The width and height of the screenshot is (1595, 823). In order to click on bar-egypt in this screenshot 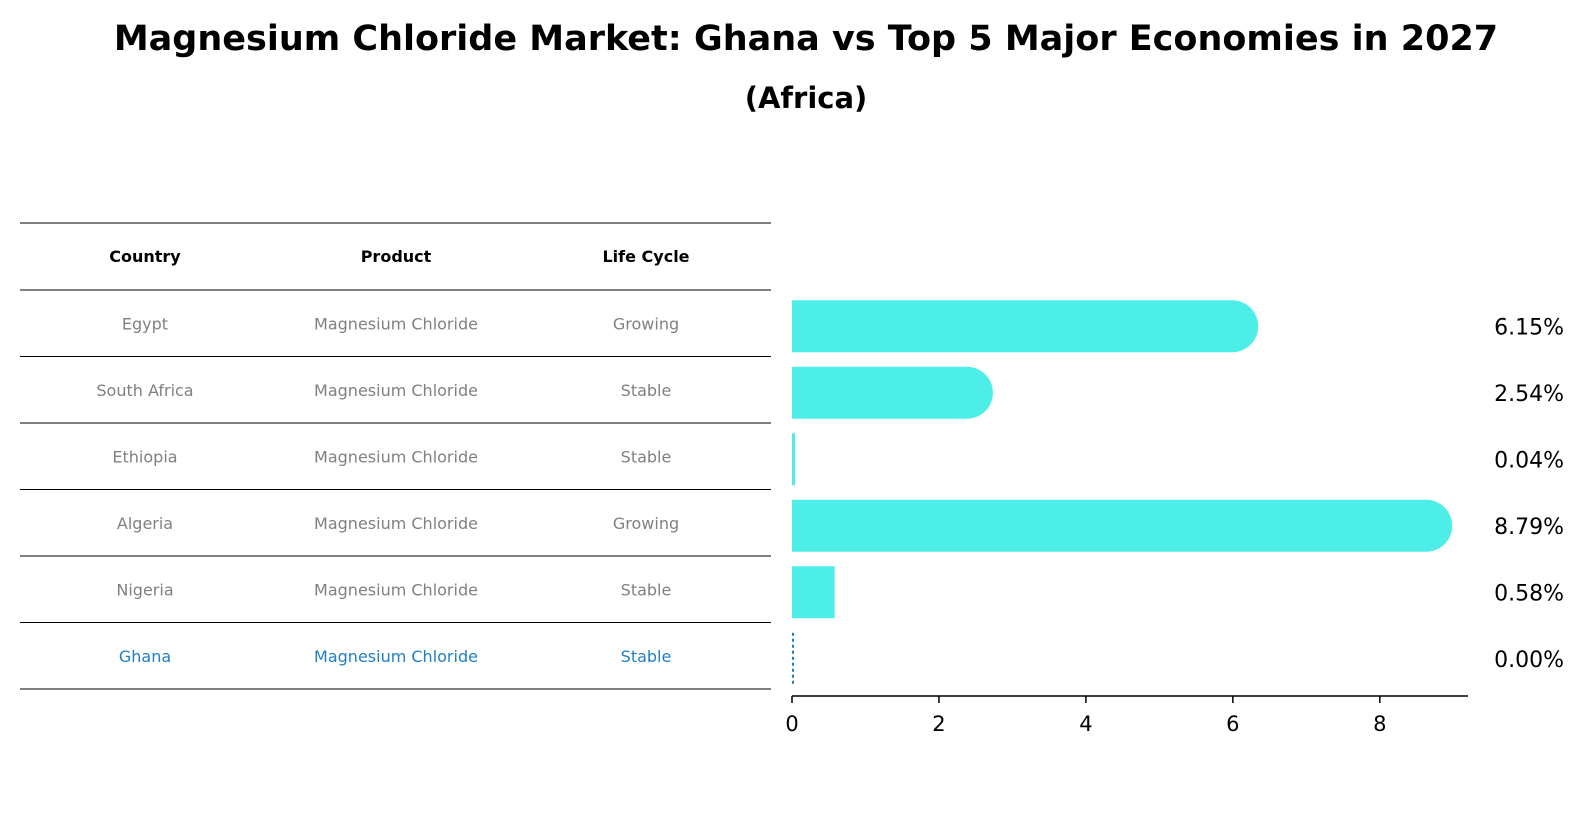, I will do `click(1025, 326)`.